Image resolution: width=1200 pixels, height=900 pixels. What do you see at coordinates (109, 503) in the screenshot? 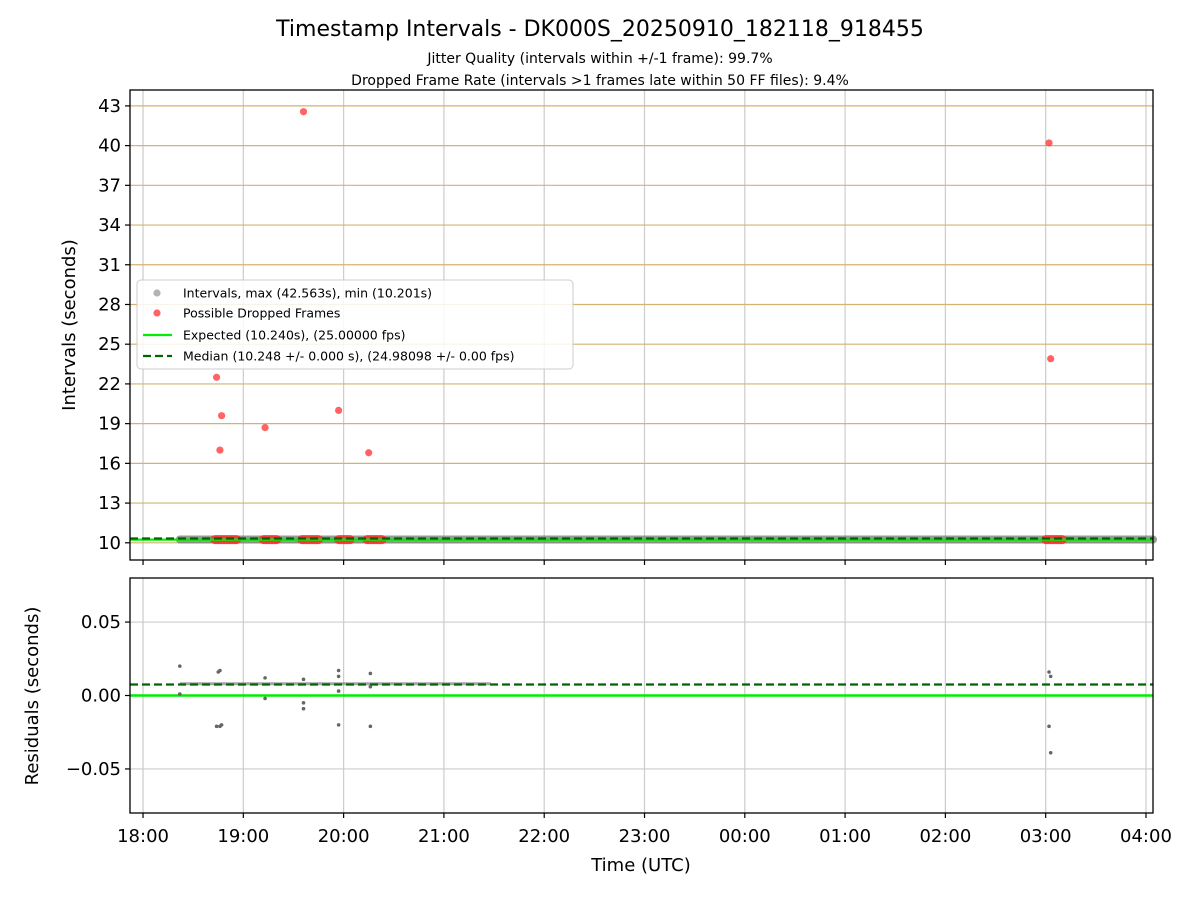
I see `intervals-y-tick-label: 13` at bounding box center [109, 503].